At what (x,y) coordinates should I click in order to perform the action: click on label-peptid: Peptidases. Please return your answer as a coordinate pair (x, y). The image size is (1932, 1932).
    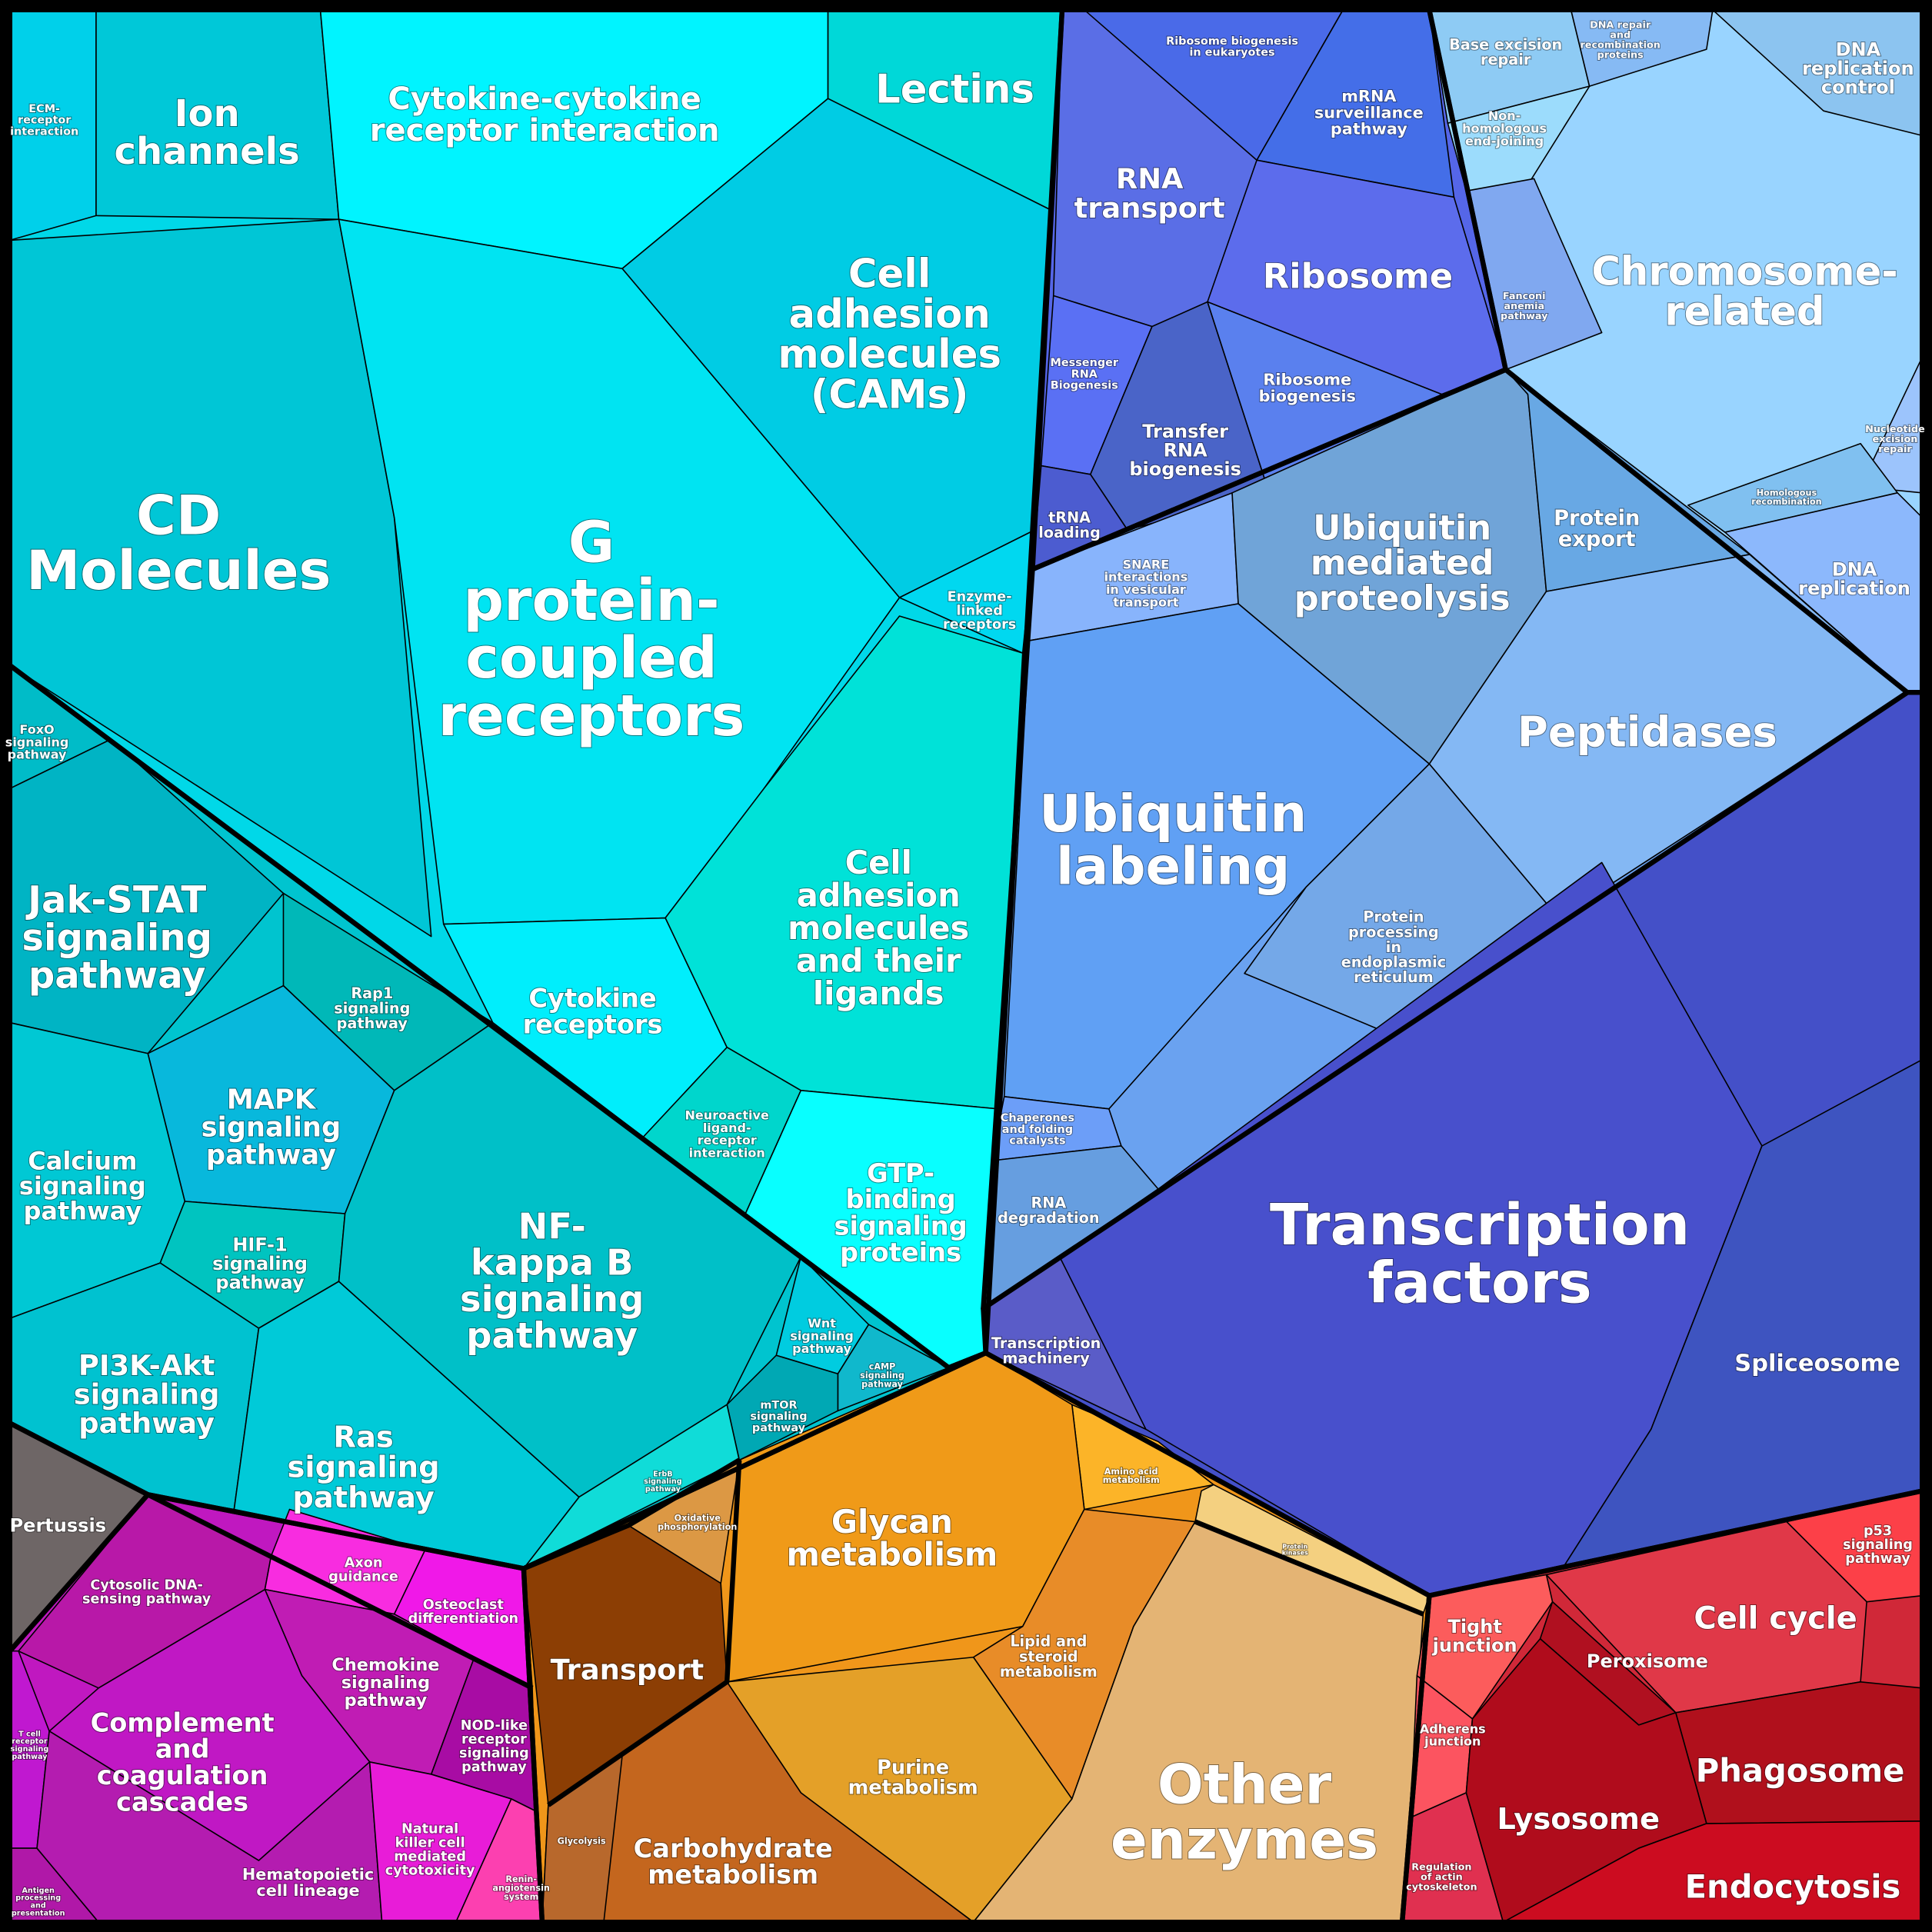
    Looking at the image, I should click on (1647, 732).